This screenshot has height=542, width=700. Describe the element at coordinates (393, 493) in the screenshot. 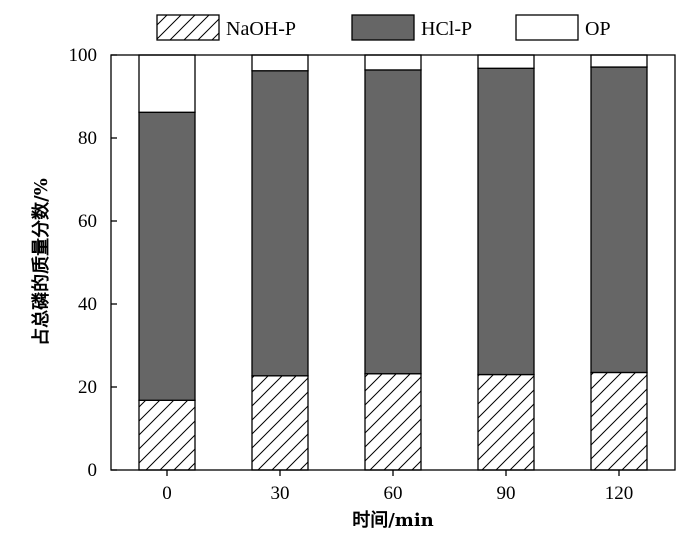

I see `x-tick-label: 60` at that location.